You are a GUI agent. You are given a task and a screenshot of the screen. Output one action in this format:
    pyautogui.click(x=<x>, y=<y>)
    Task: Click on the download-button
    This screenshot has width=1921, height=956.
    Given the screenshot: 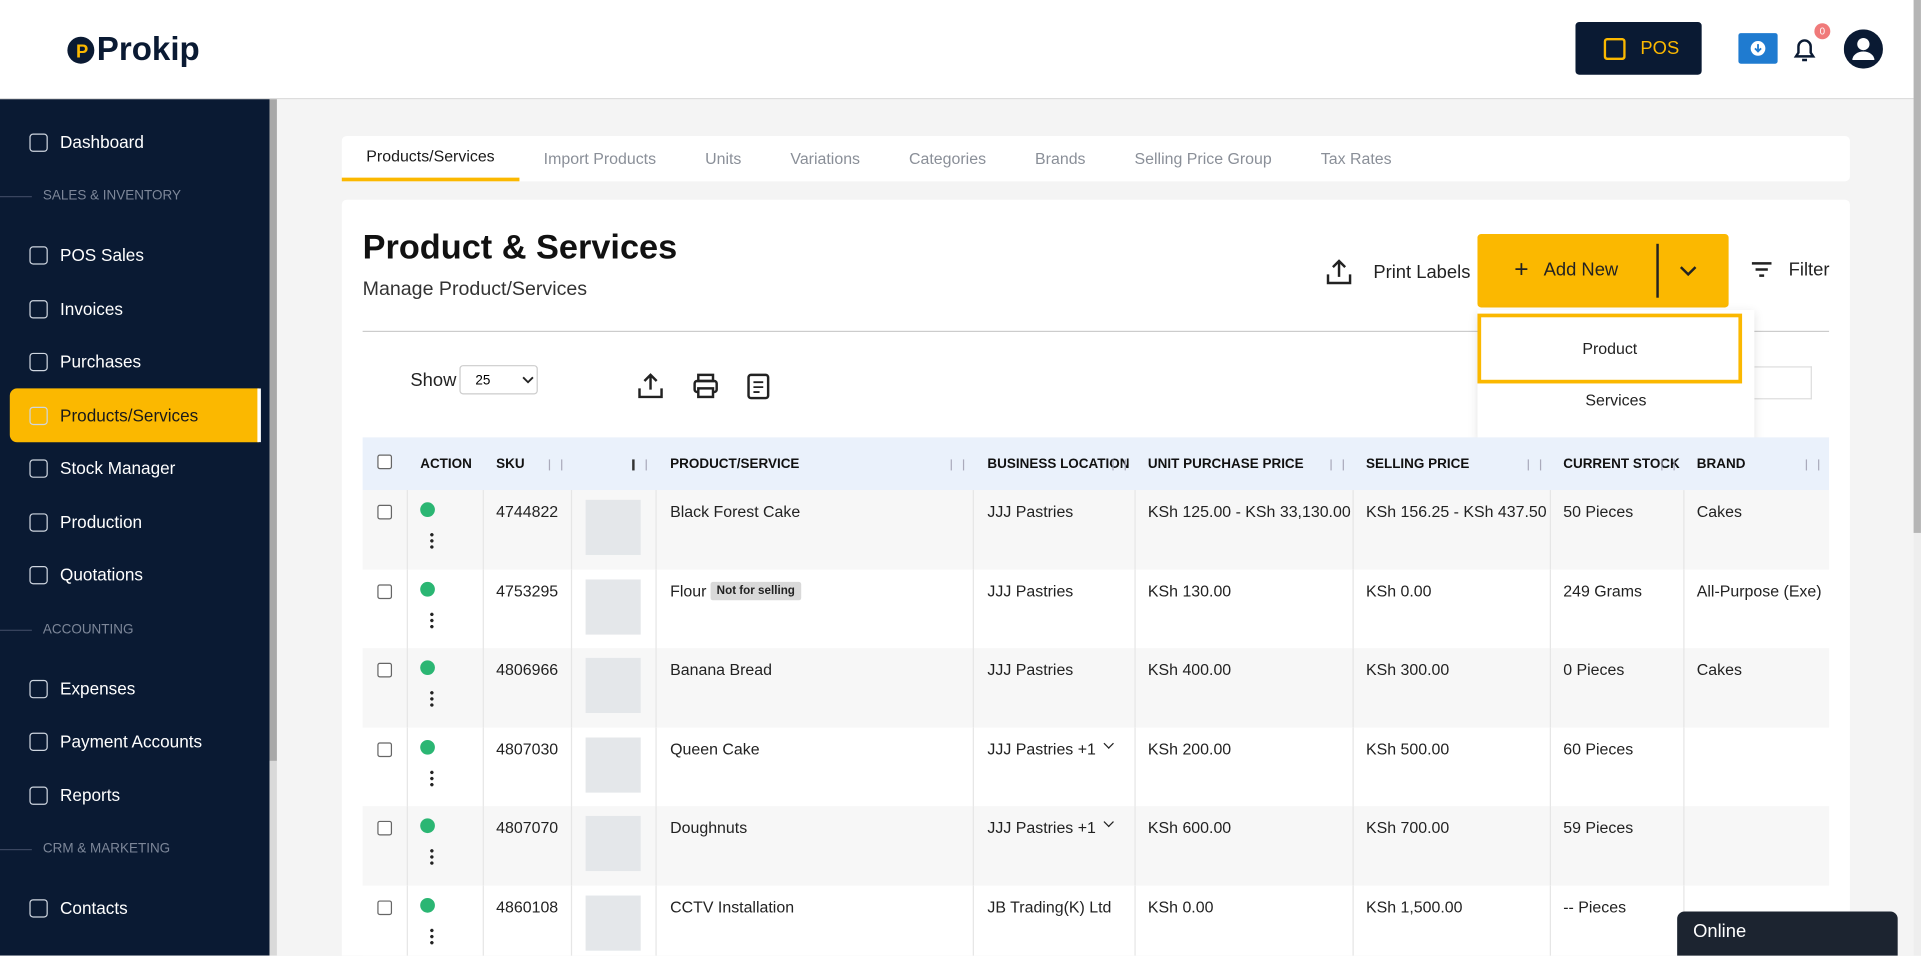 What is the action you would take?
    pyautogui.click(x=1758, y=48)
    